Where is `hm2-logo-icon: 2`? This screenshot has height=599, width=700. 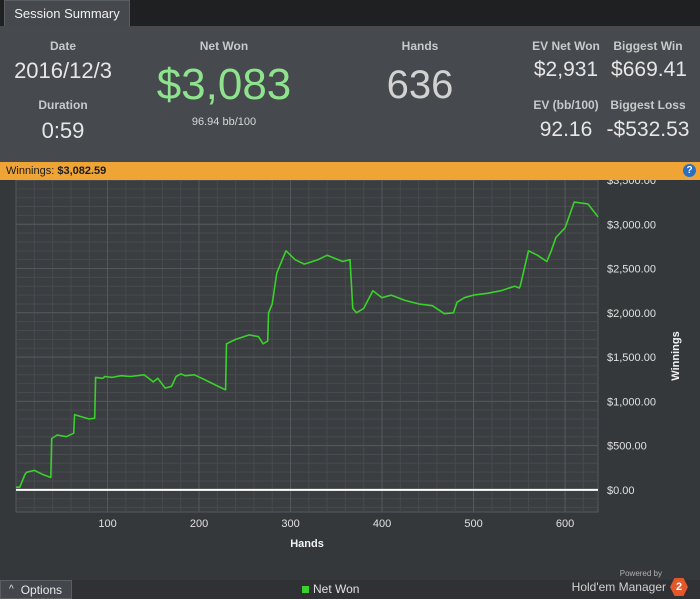
hm2-logo-icon: 2 is located at coordinates (679, 587).